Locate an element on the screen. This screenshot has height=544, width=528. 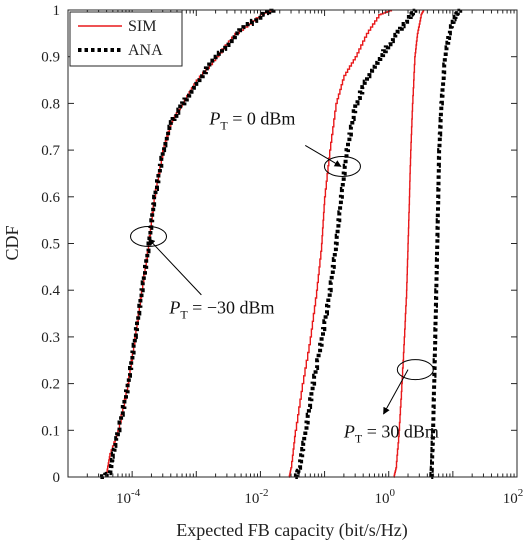
y-tick-label: 0.1 is located at coordinates (50, 431).